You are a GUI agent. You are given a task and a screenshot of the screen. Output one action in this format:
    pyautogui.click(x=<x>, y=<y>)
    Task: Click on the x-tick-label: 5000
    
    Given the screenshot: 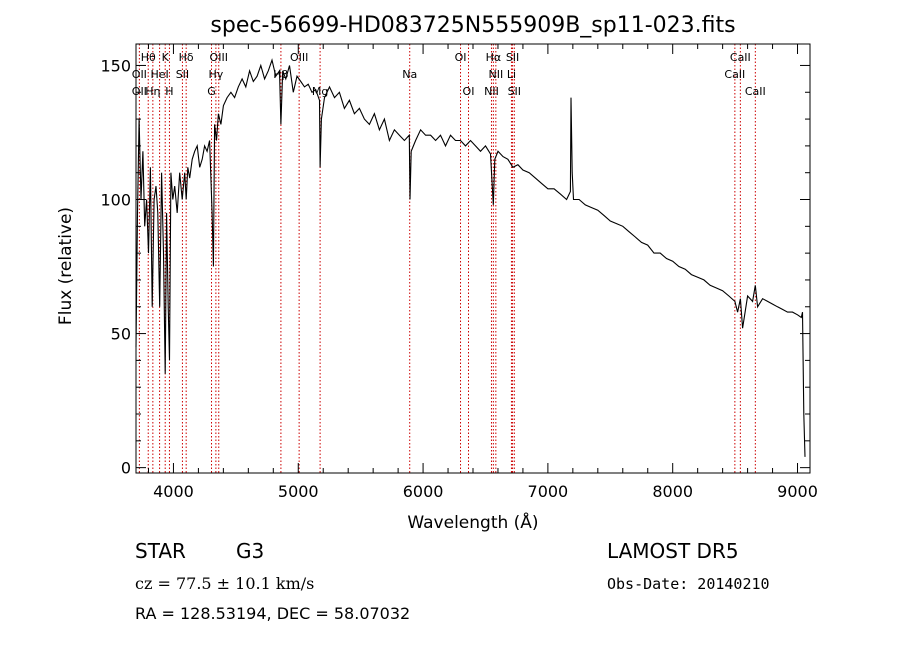 What is the action you would take?
    pyautogui.click(x=298, y=491)
    